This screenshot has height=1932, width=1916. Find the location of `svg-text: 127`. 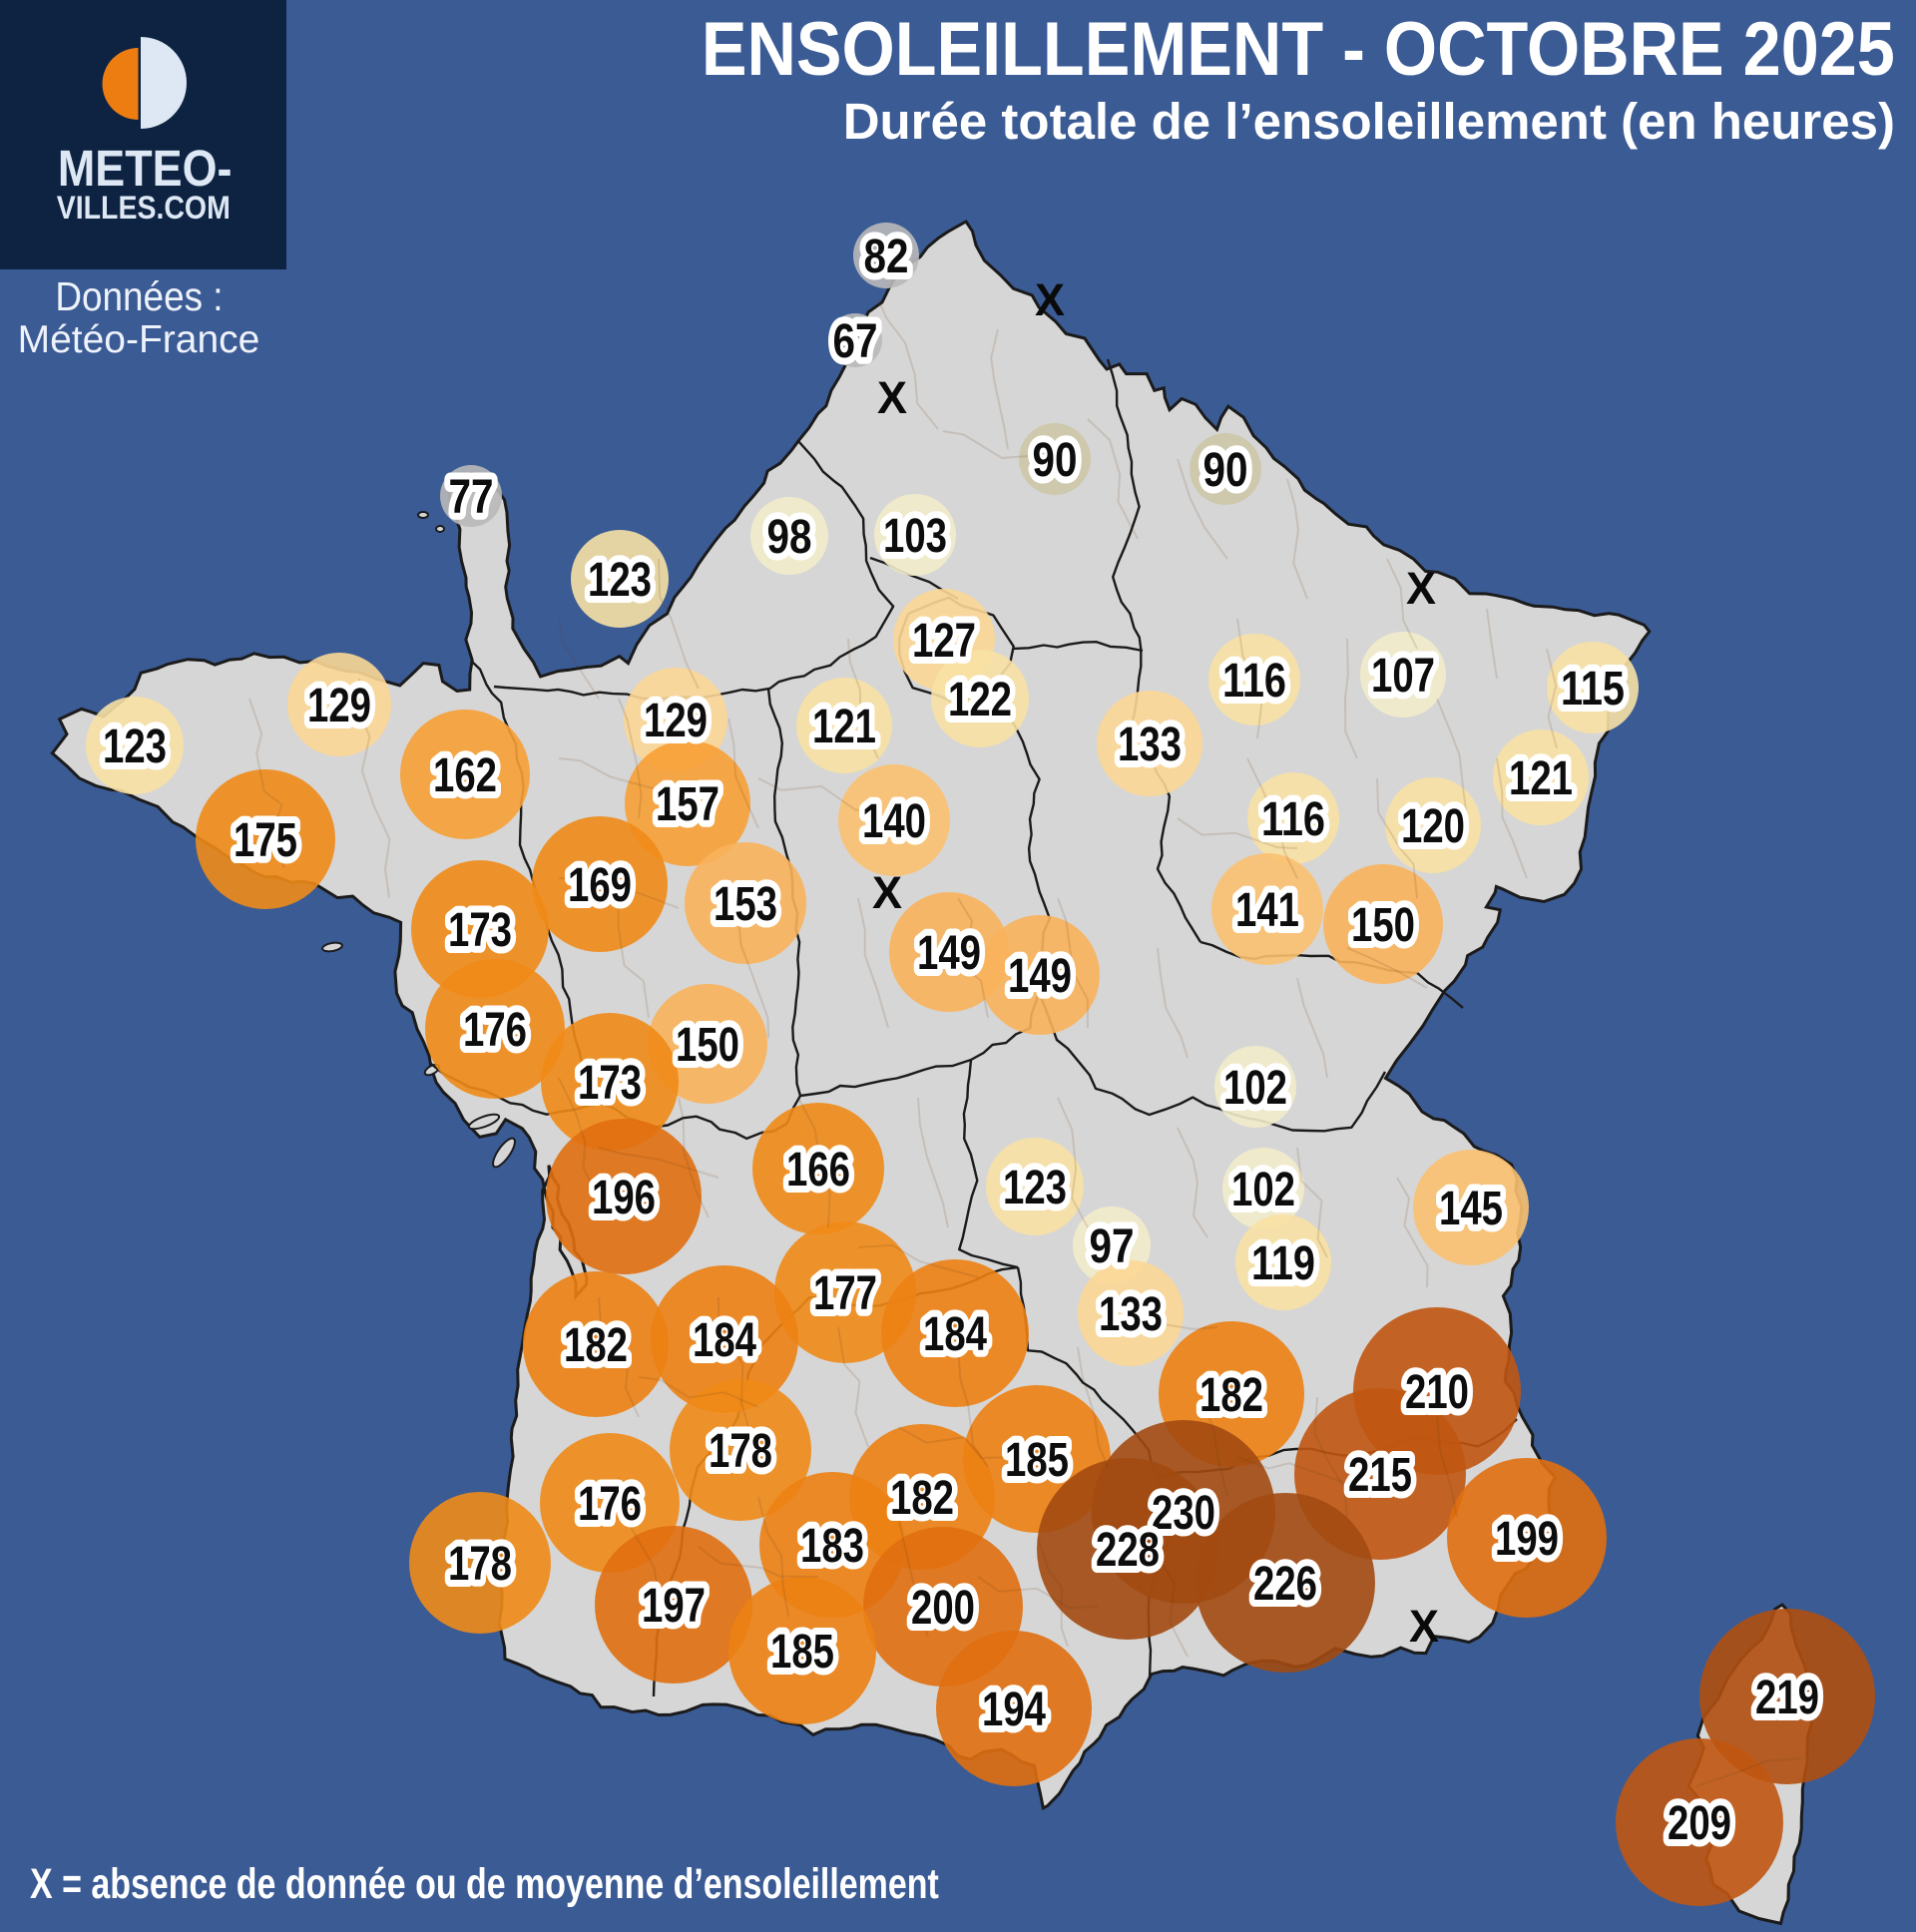

svg-text: 127 is located at coordinates (944, 641).